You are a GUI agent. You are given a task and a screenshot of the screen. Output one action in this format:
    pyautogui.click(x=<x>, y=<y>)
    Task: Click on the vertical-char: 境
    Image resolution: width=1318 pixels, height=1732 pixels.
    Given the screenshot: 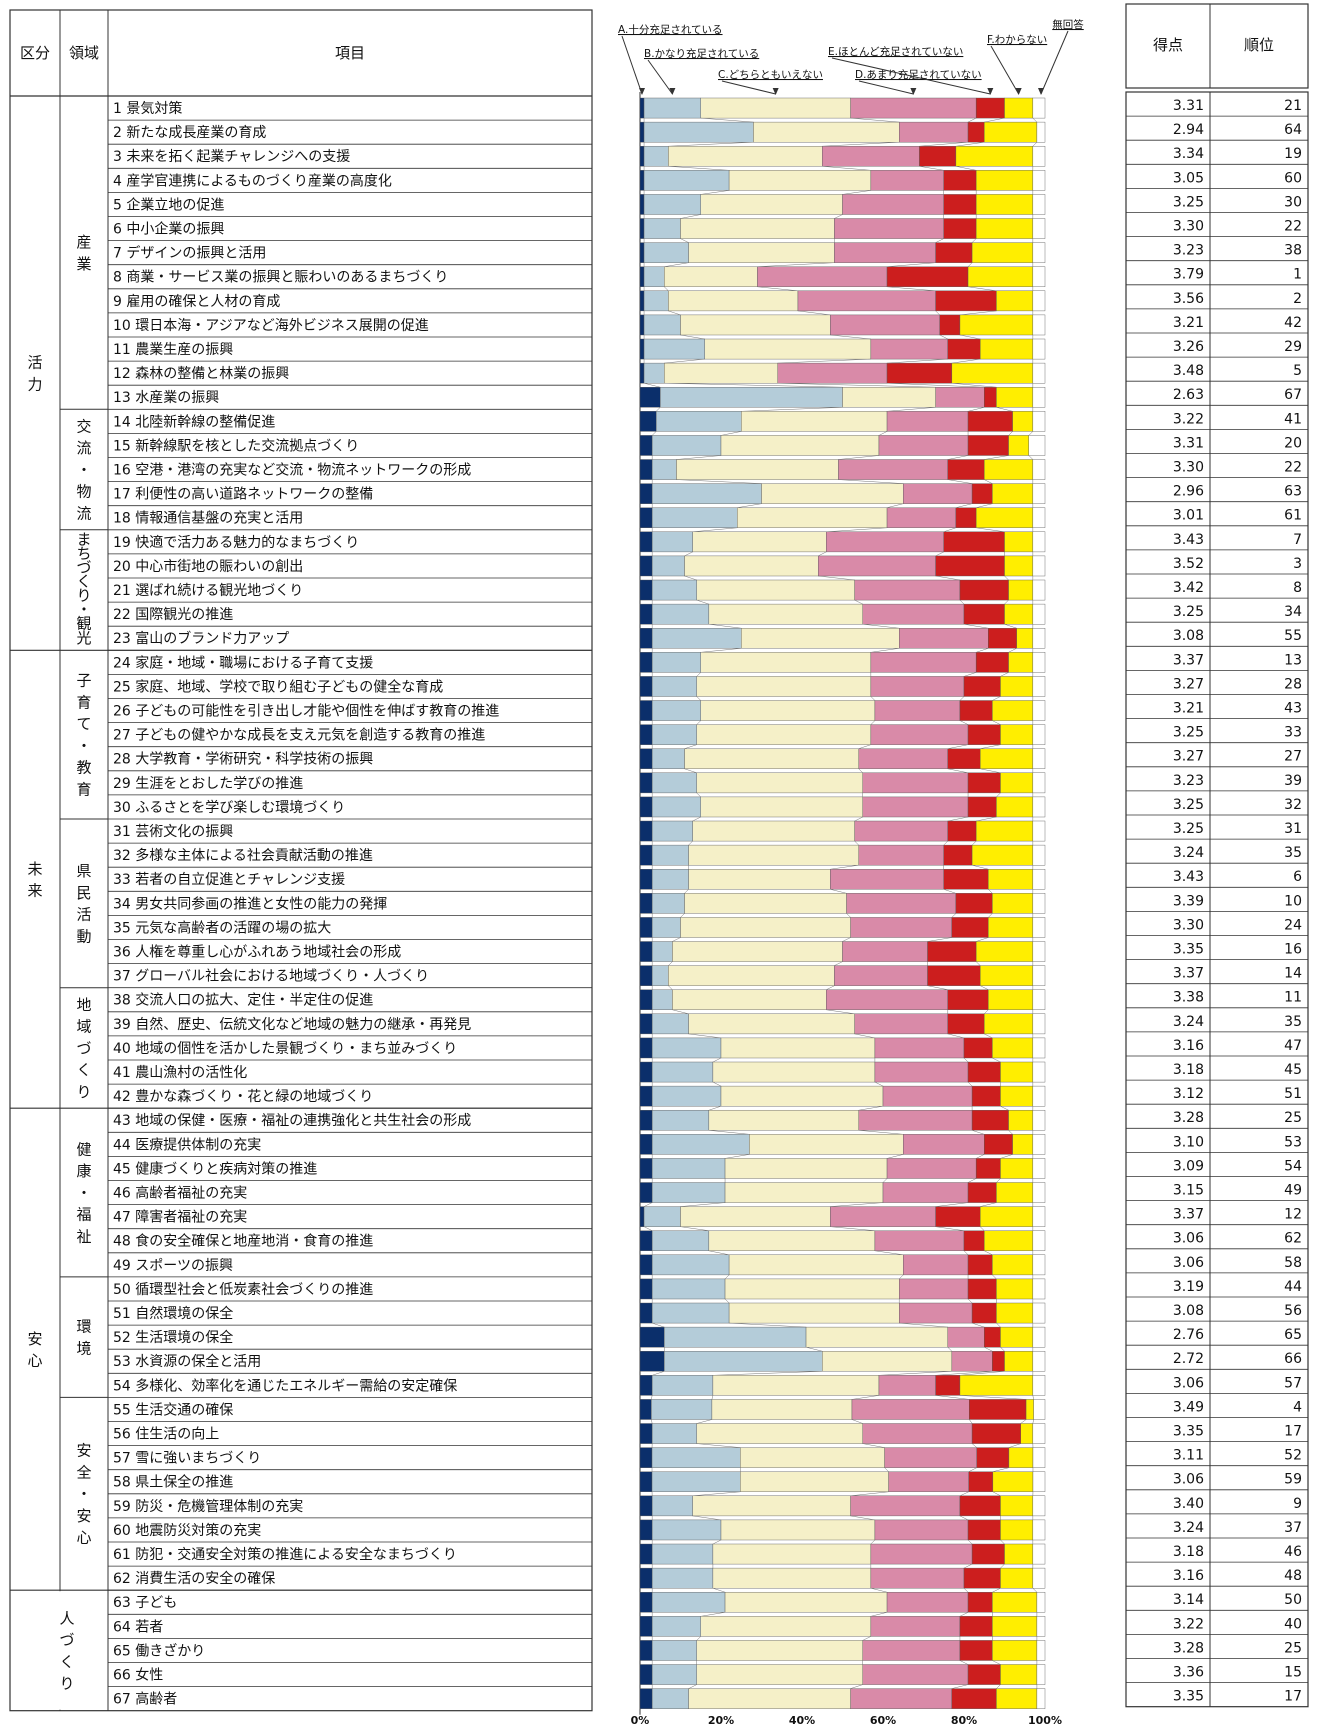 What is the action you would take?
    pyautogui.click(x=83, y=1348)
    